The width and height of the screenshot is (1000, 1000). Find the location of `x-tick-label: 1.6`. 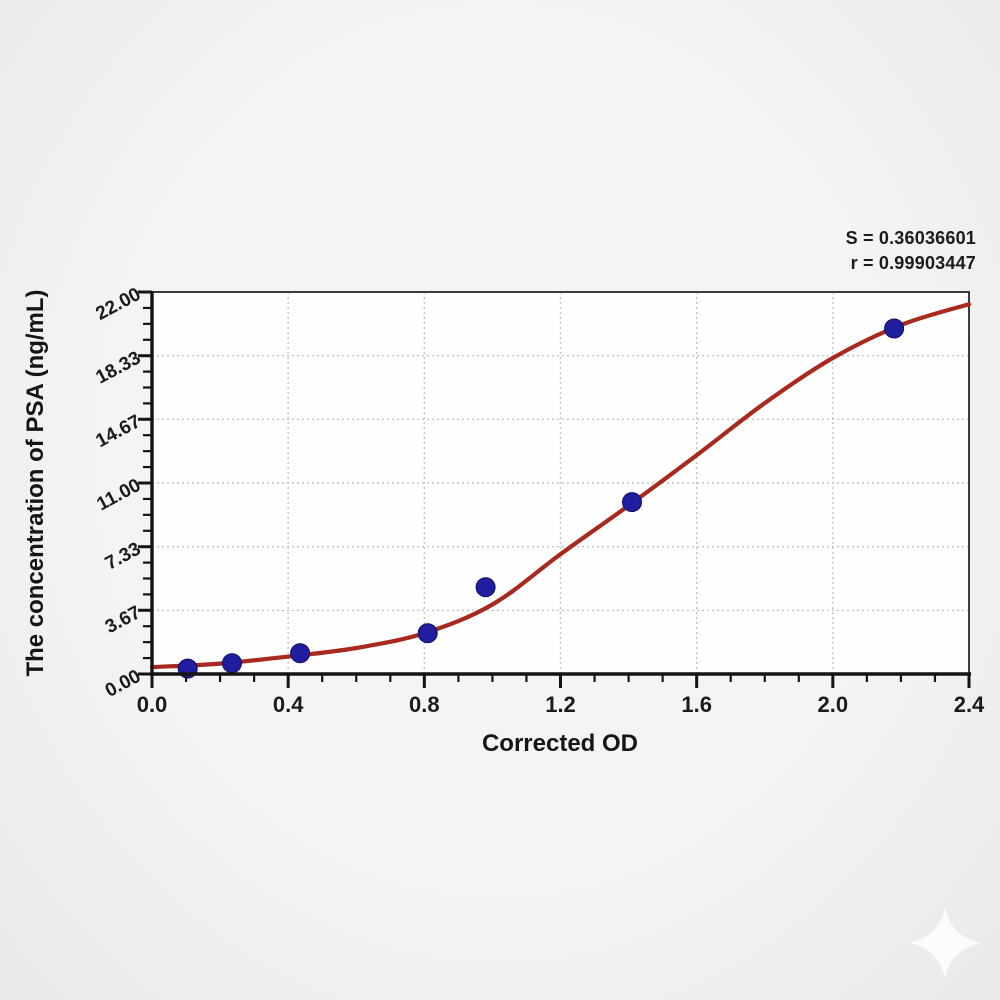

x-tick-label: 1.6 is located at coordinates (696, 704).